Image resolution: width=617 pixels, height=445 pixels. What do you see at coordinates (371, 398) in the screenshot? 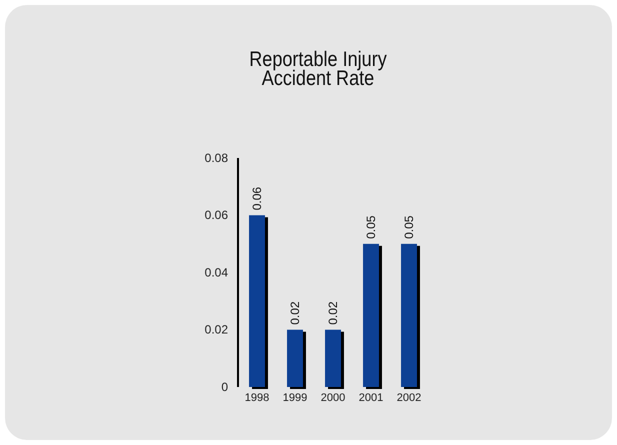
I see `x-tick-label: 2001` at bounding box center [371, 398].